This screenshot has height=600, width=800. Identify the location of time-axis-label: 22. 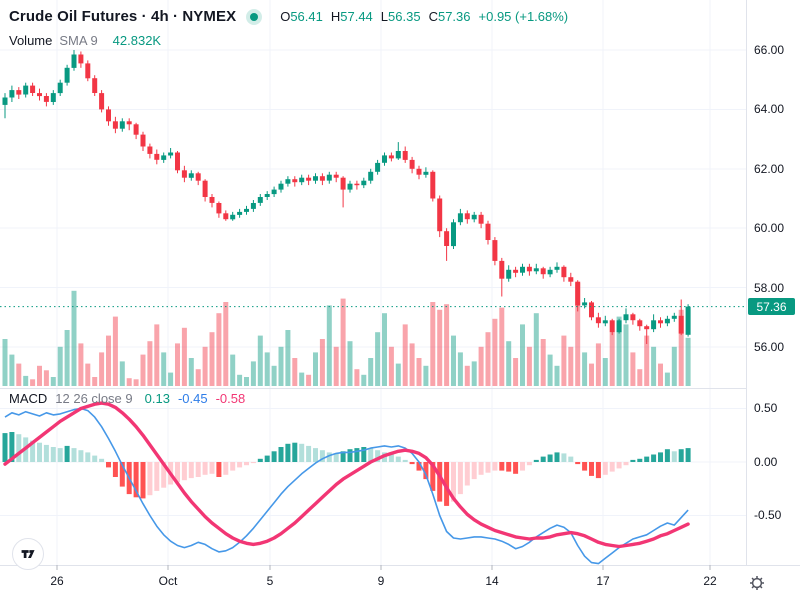
(710, 581).